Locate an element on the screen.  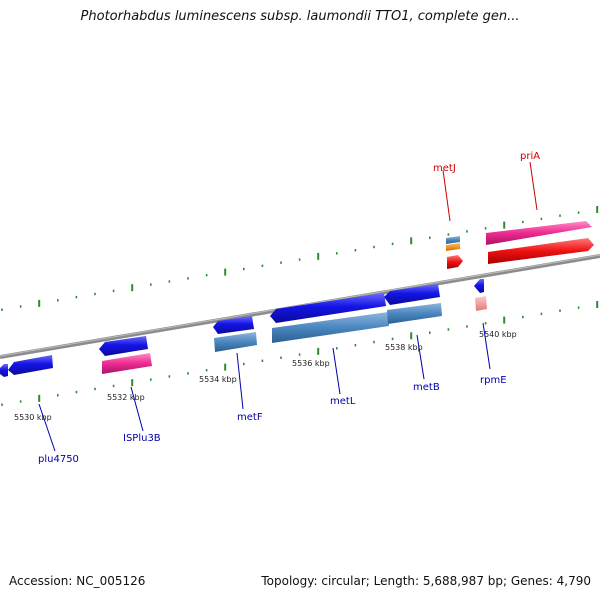
gene-label-metL: metL is located at coordinates (343, 401).